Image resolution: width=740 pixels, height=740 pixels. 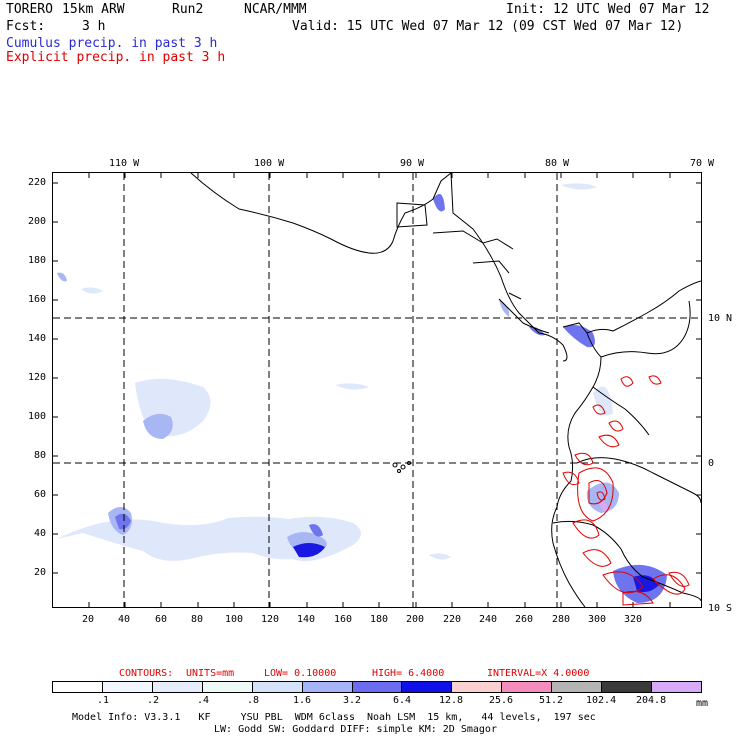 I want to click on x-tick-label: 280, so click(x=561, y=619).